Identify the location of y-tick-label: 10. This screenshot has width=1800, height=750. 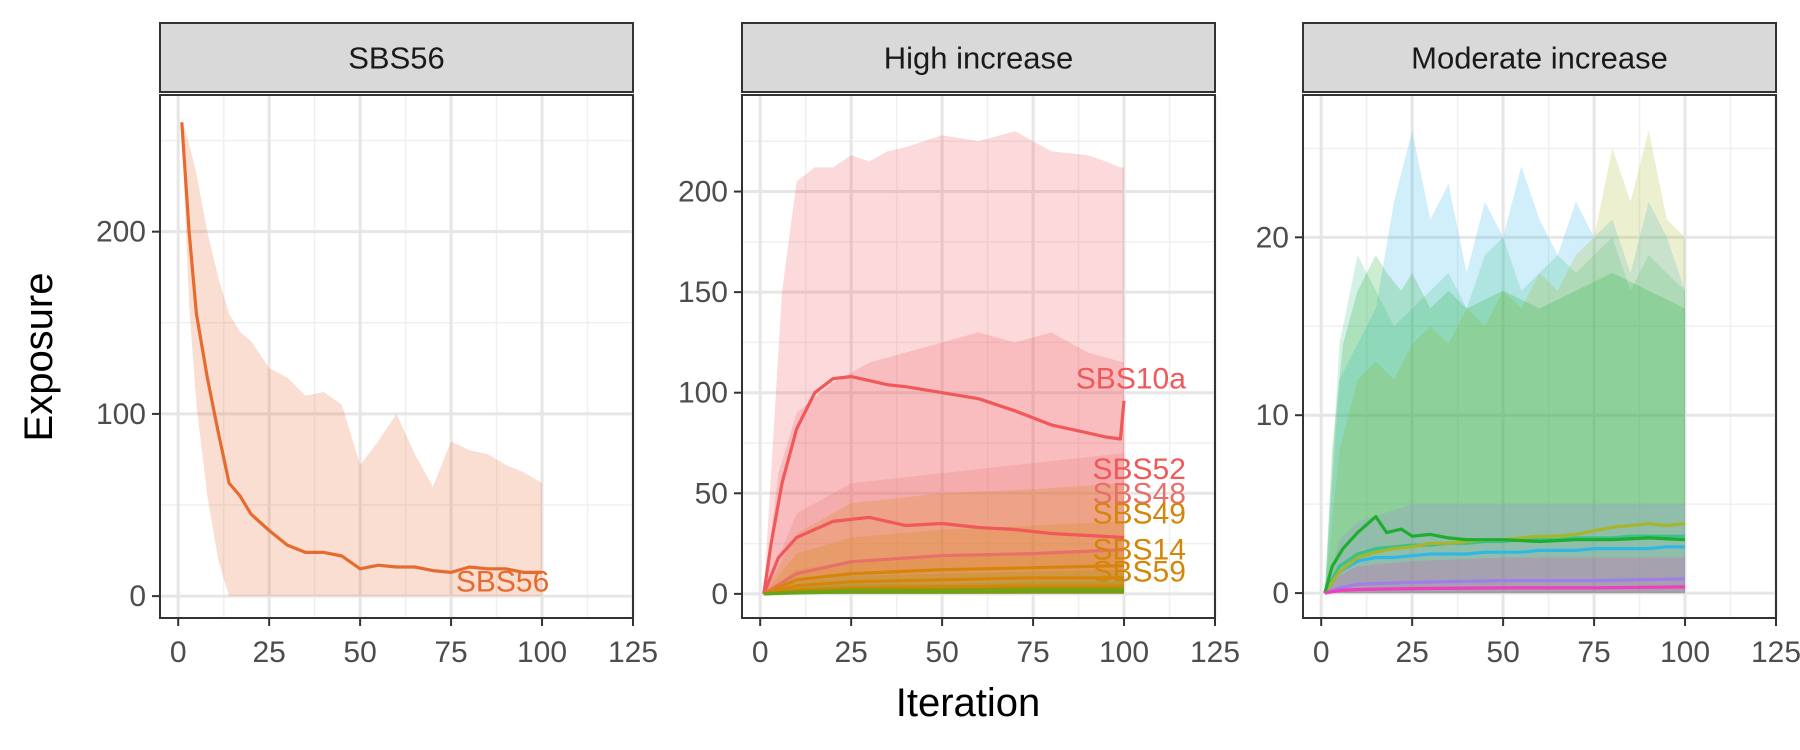
(1272, 415).